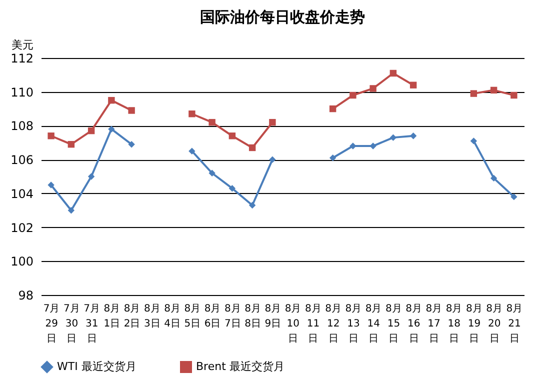 This screenshot has width=544, height=384. Describe the element at coordinates (22, 193) in the screenshot. I see `y-tick-label: 104` at that location.